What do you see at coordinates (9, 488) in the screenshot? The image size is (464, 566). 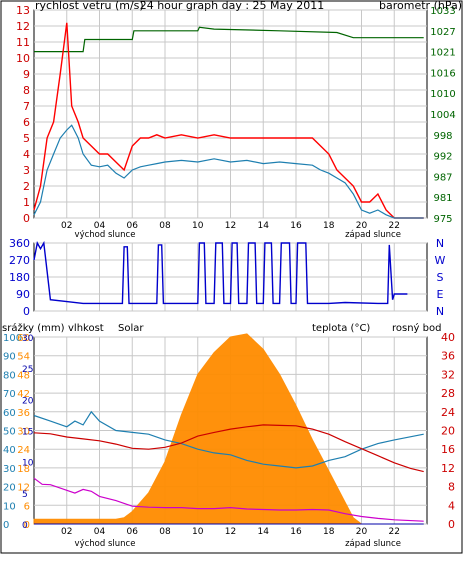 I see `humidity-tick-label: 20` at bounding box center [9, 488].